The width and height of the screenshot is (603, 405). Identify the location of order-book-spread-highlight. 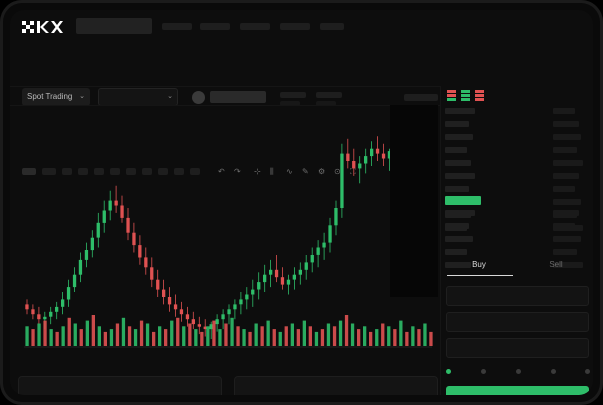
(463, 200).